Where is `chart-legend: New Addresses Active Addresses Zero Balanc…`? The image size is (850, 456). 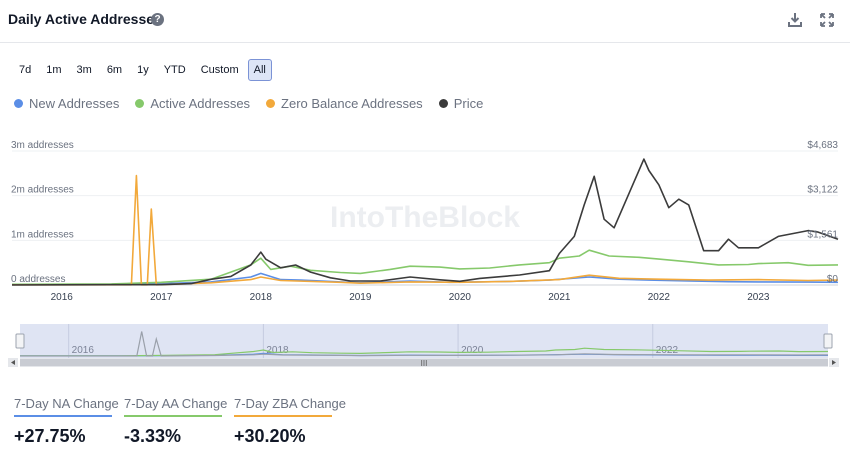
chart-legend: New Addresses Active Addresses Zero Balanc… is located at coordinates (248, 103).